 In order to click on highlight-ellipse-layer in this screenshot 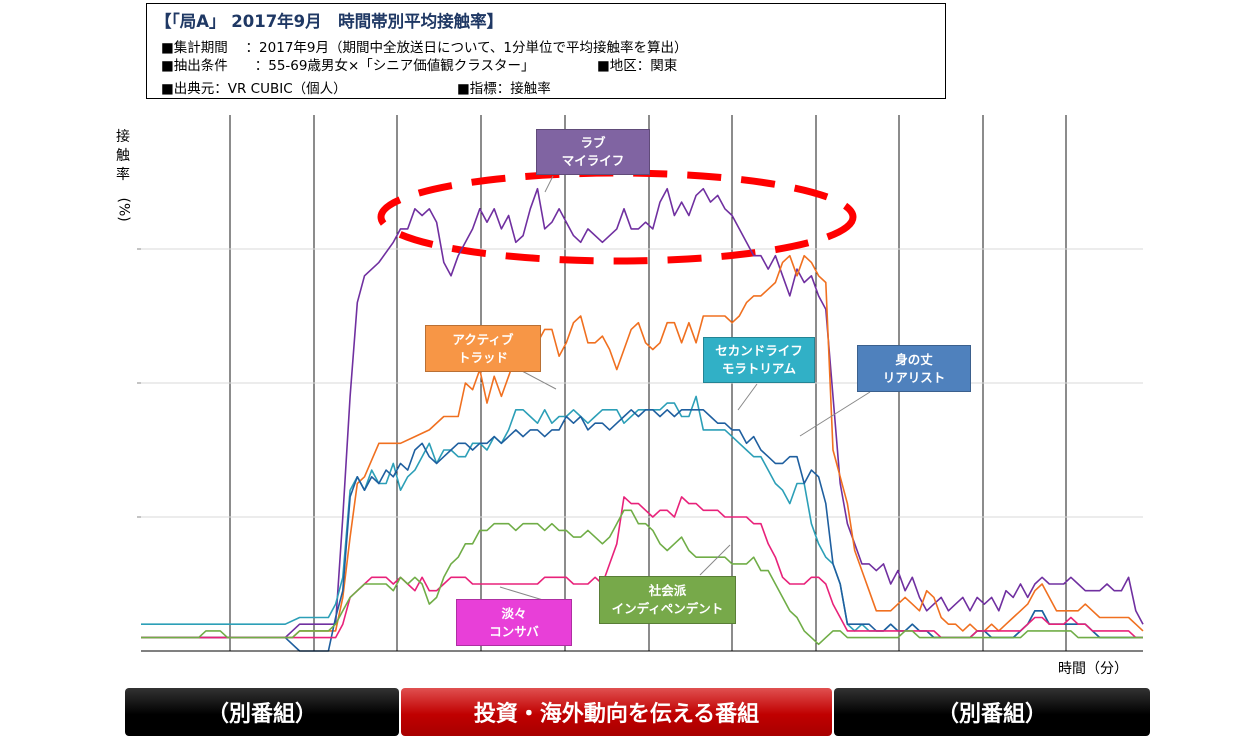, I will do `click(617, 217)`.